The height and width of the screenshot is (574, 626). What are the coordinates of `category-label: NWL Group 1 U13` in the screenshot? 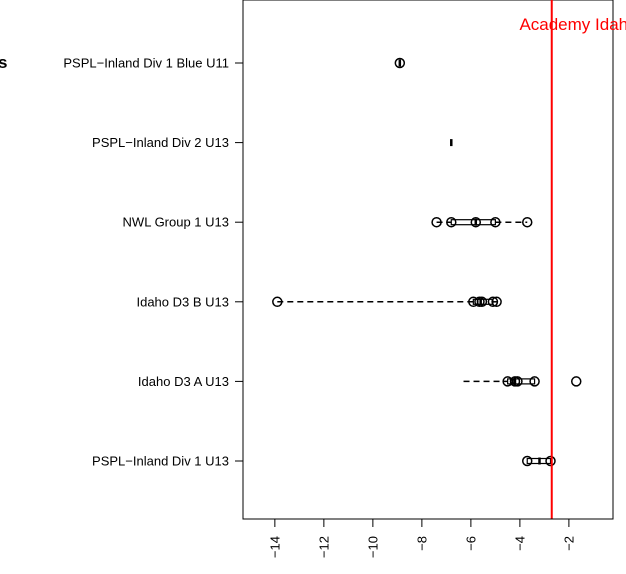 It's located at (176, 222).